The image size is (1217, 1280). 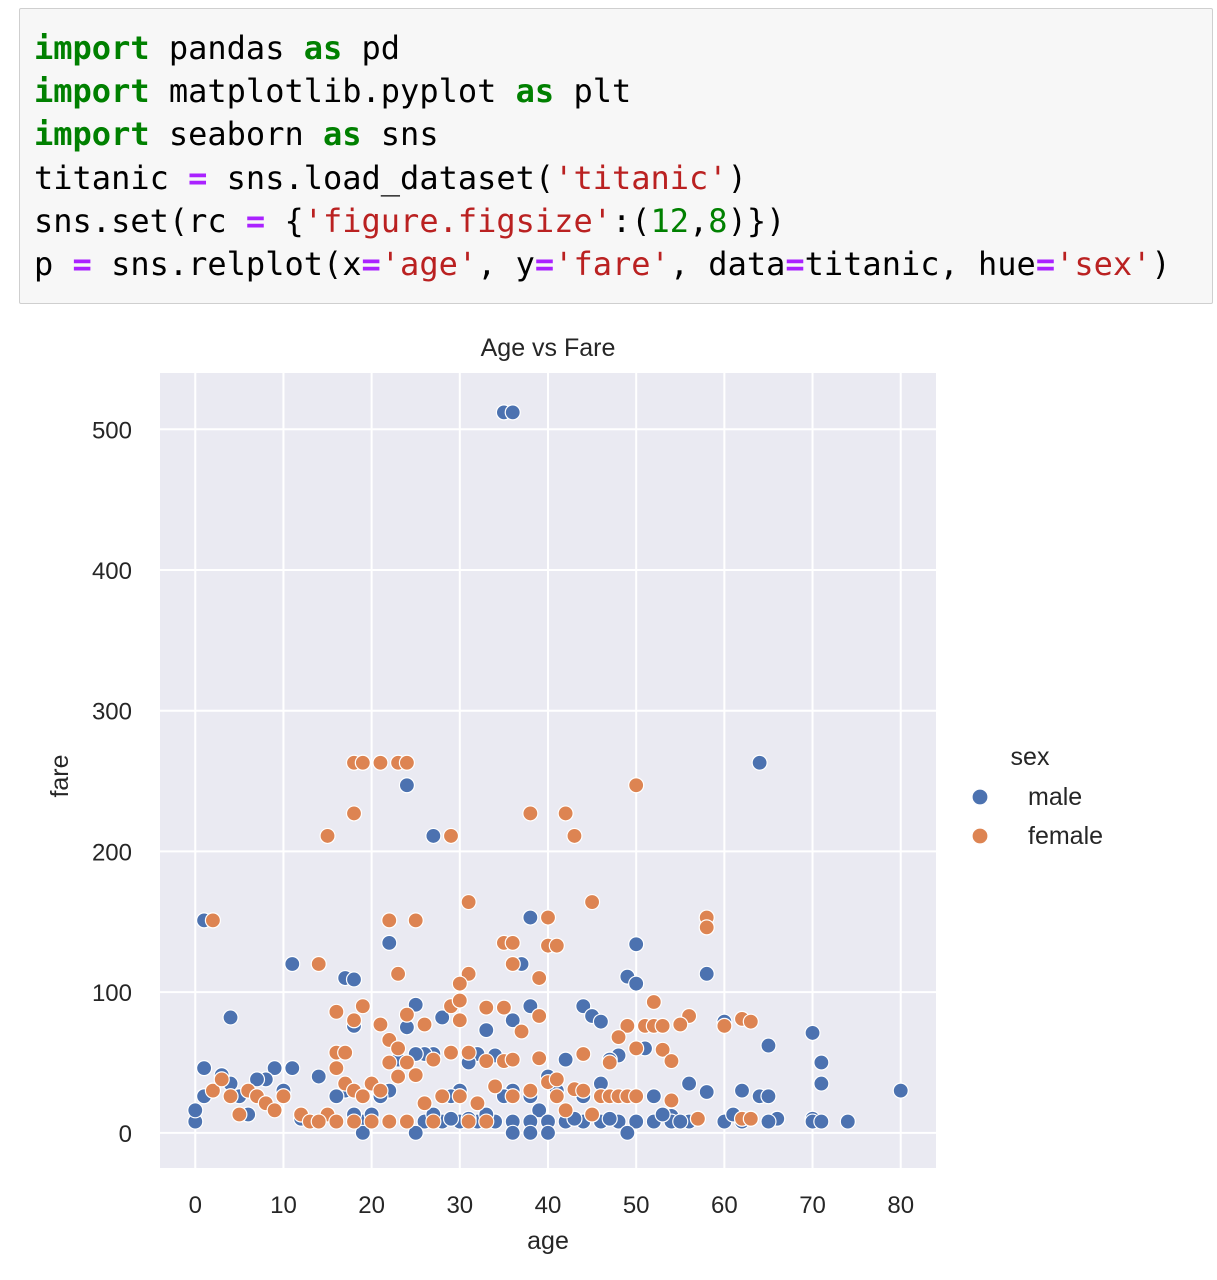 What do you see at coordinates (112, 571) in the screenshot?
I see `y-tick-label: 400` at bounding box center [112, 571].